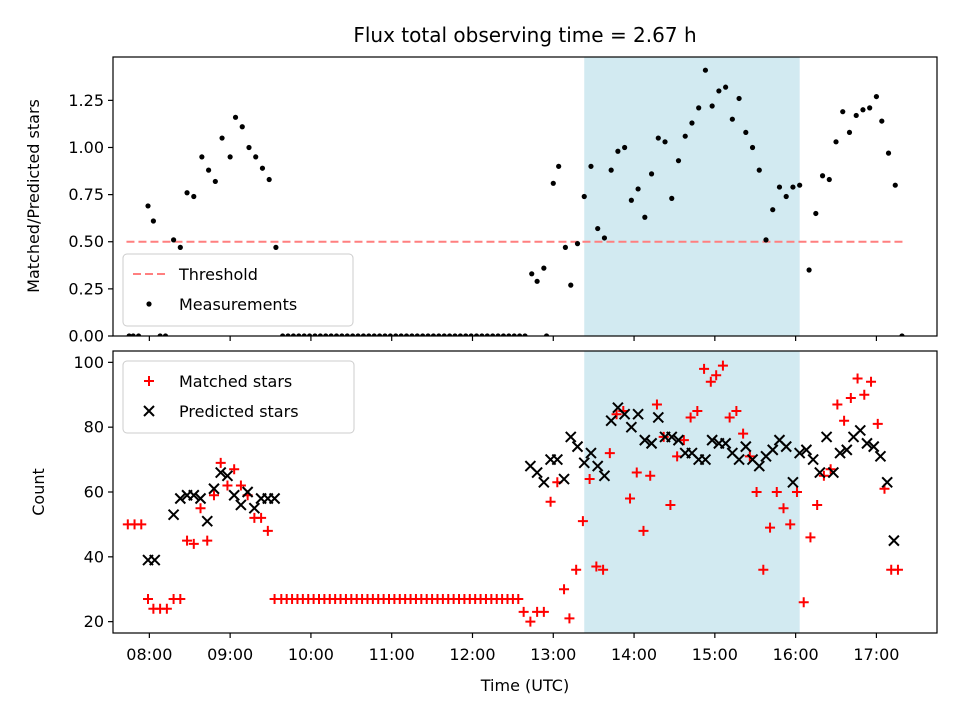 The width and height of the screenshot is (960, 720). What do you see at coordinates (86, 336) in the screenshot?
I see `ratio-y-tick-label: 0.00` at bounding box center [86, 336].